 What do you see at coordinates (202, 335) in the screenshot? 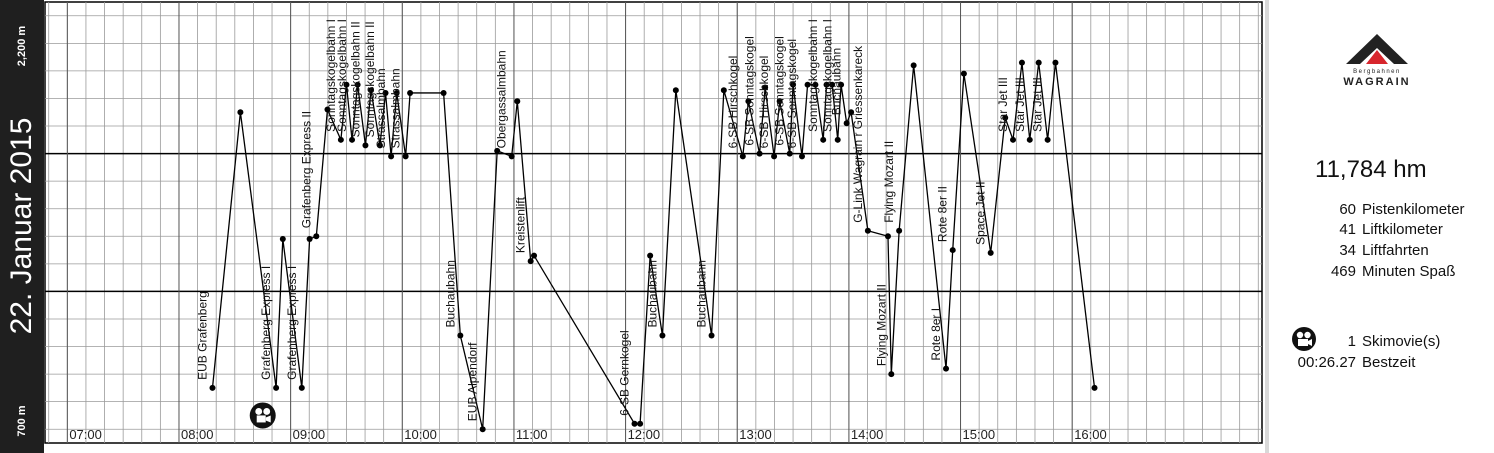
I see `lift-label: EUB Grafenberg` at bounding box center [202, 335].